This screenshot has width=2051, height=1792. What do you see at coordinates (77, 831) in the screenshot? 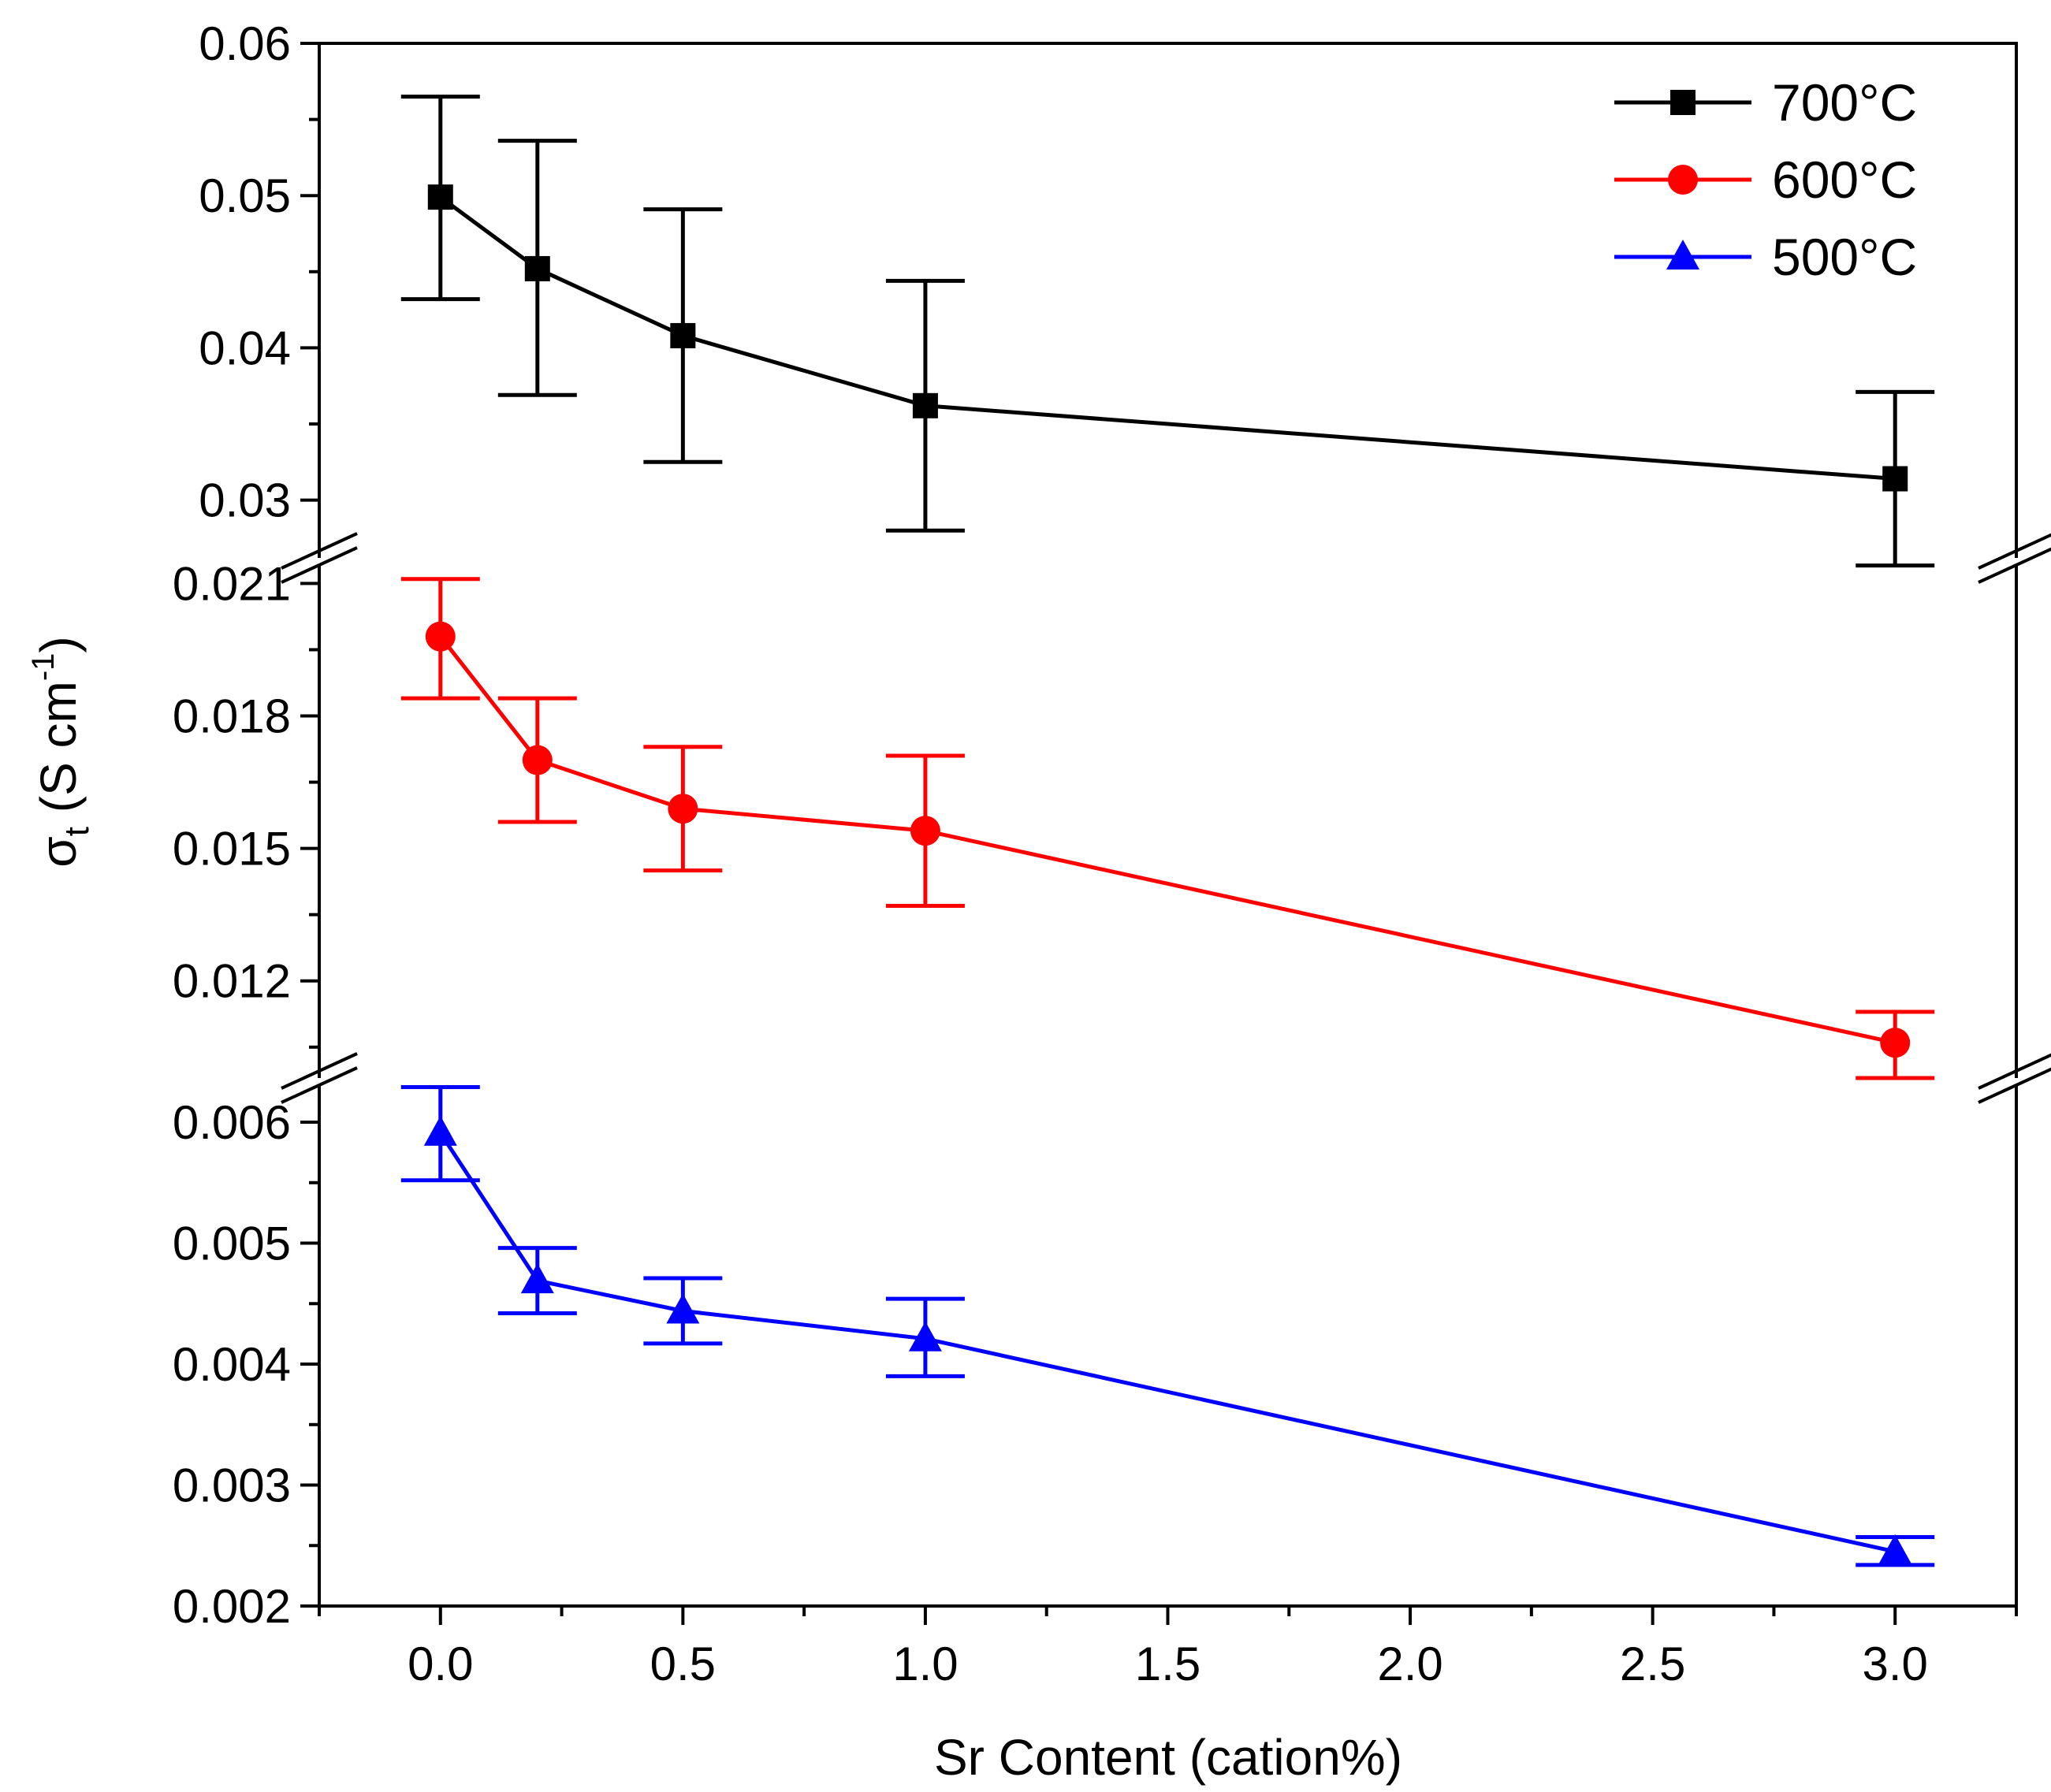
I see `y-axis-subscript: t` at bounding box center [77, 831].